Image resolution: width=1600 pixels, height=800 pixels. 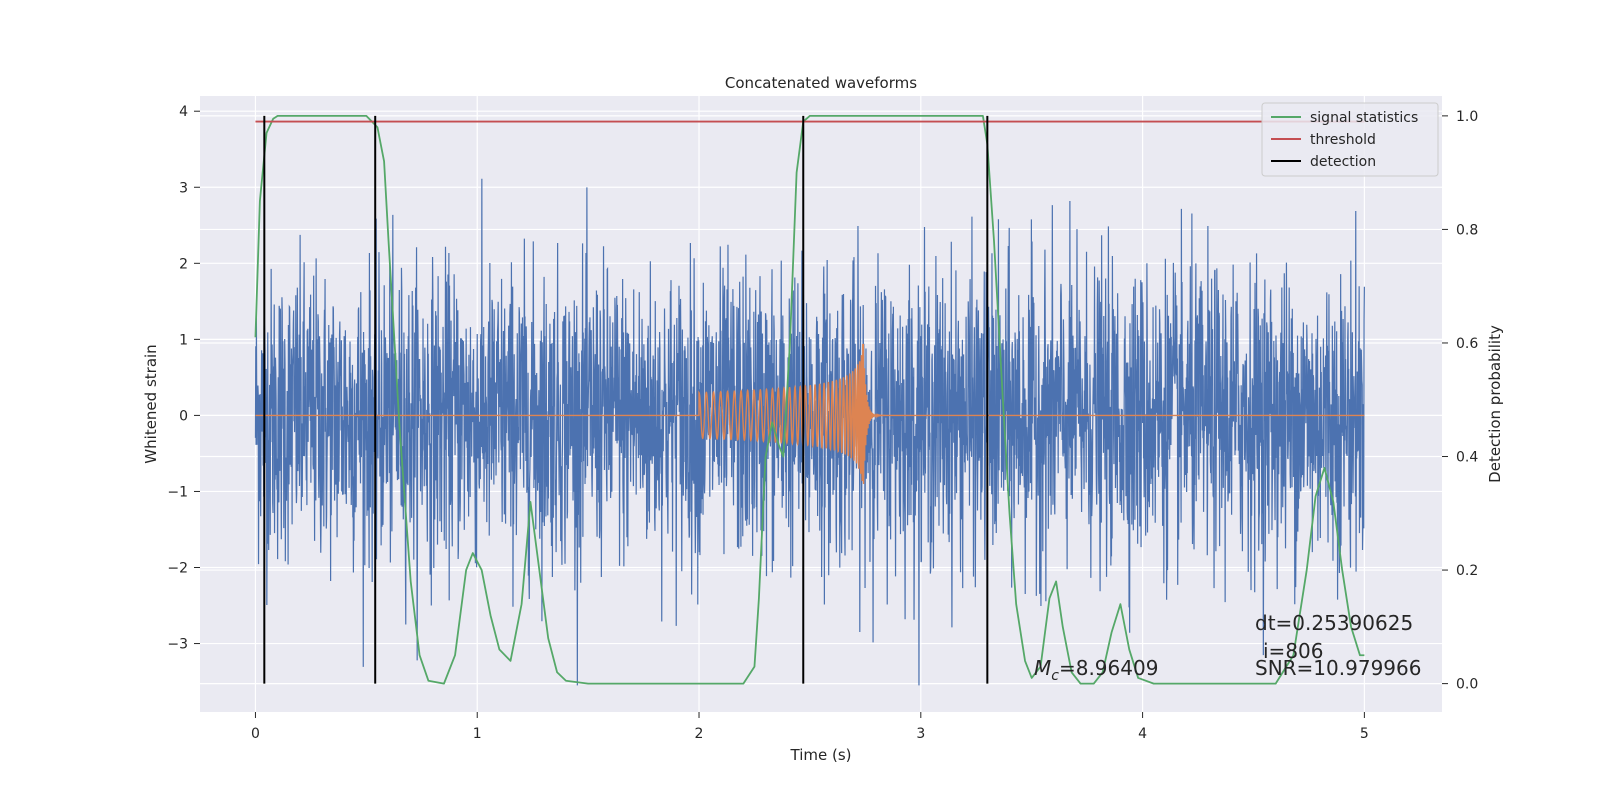 I want to click on y-tick-label: 0, so click(x=183, y=416).